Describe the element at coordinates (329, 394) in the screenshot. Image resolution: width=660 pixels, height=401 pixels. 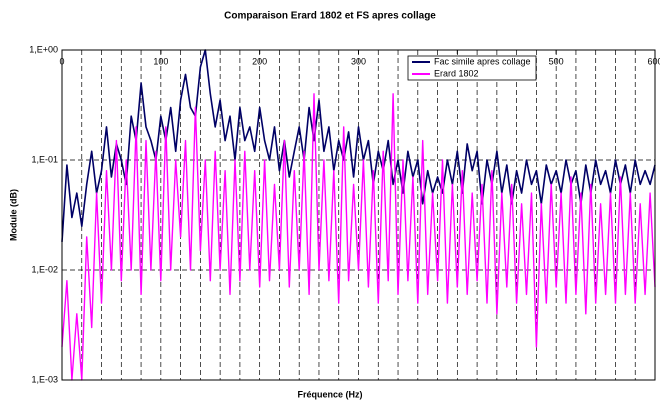
I see `x-axis-label: Fréquence (Hz)` at that location.